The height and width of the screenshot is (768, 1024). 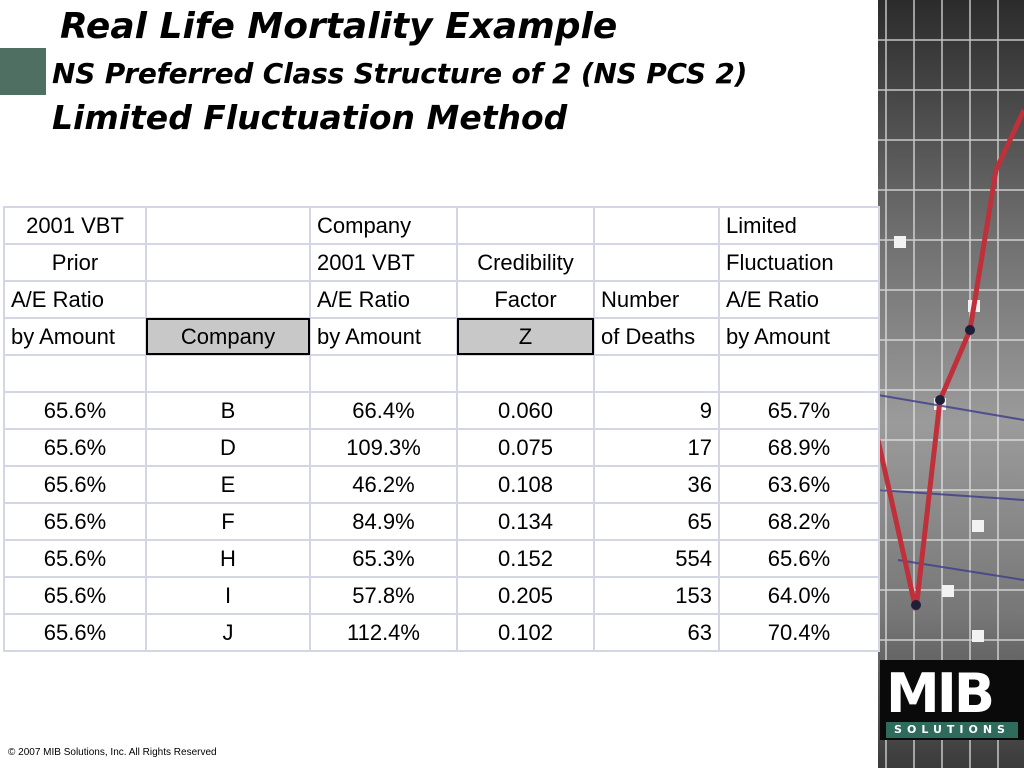 What do you see at coordinates (383, 558) in the screenshot?
I see `company-ae-cell: 65.3%` at bounding box center [383, 558].